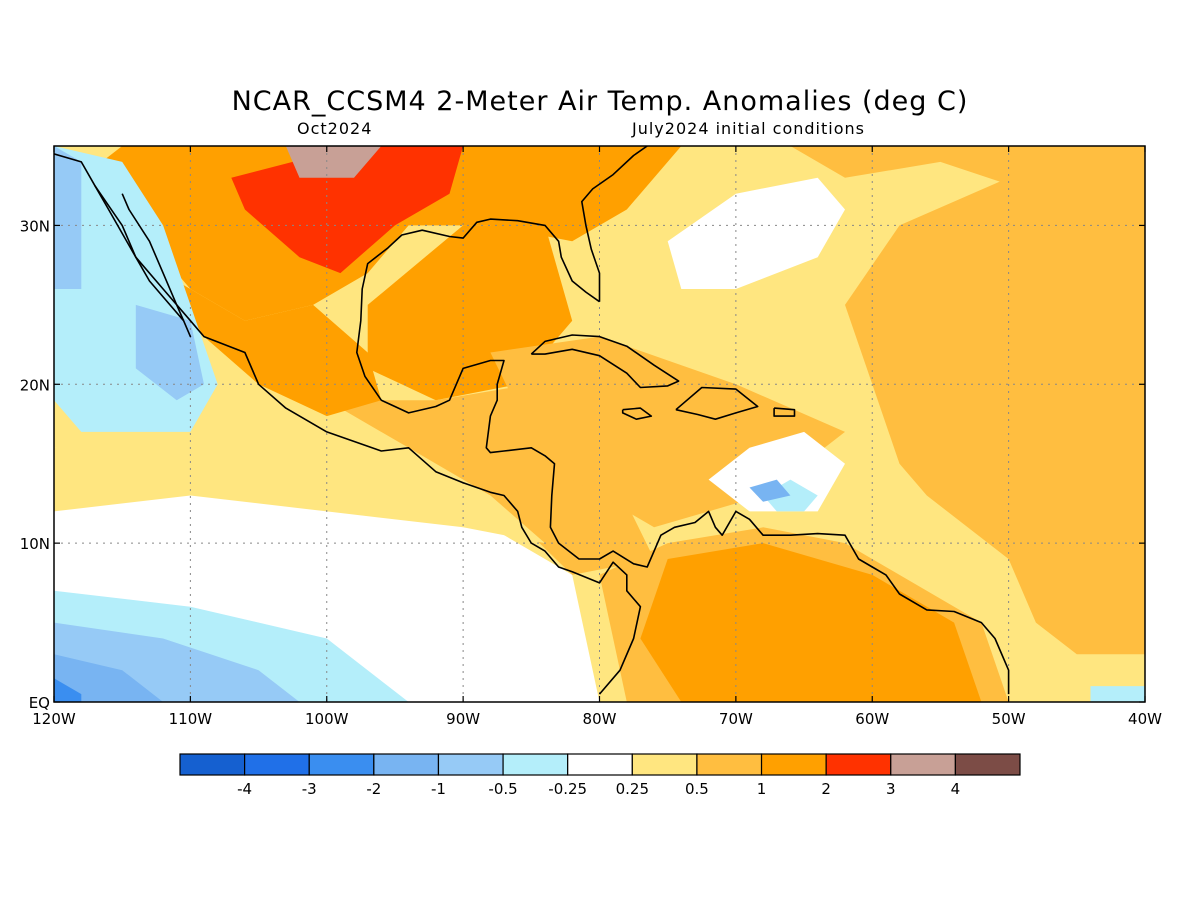  I want to click on colorbar: -4 -3 -2 -1 -0.5 -0.25 0.25 0.5 1 2 3 4, so click(600, 775).